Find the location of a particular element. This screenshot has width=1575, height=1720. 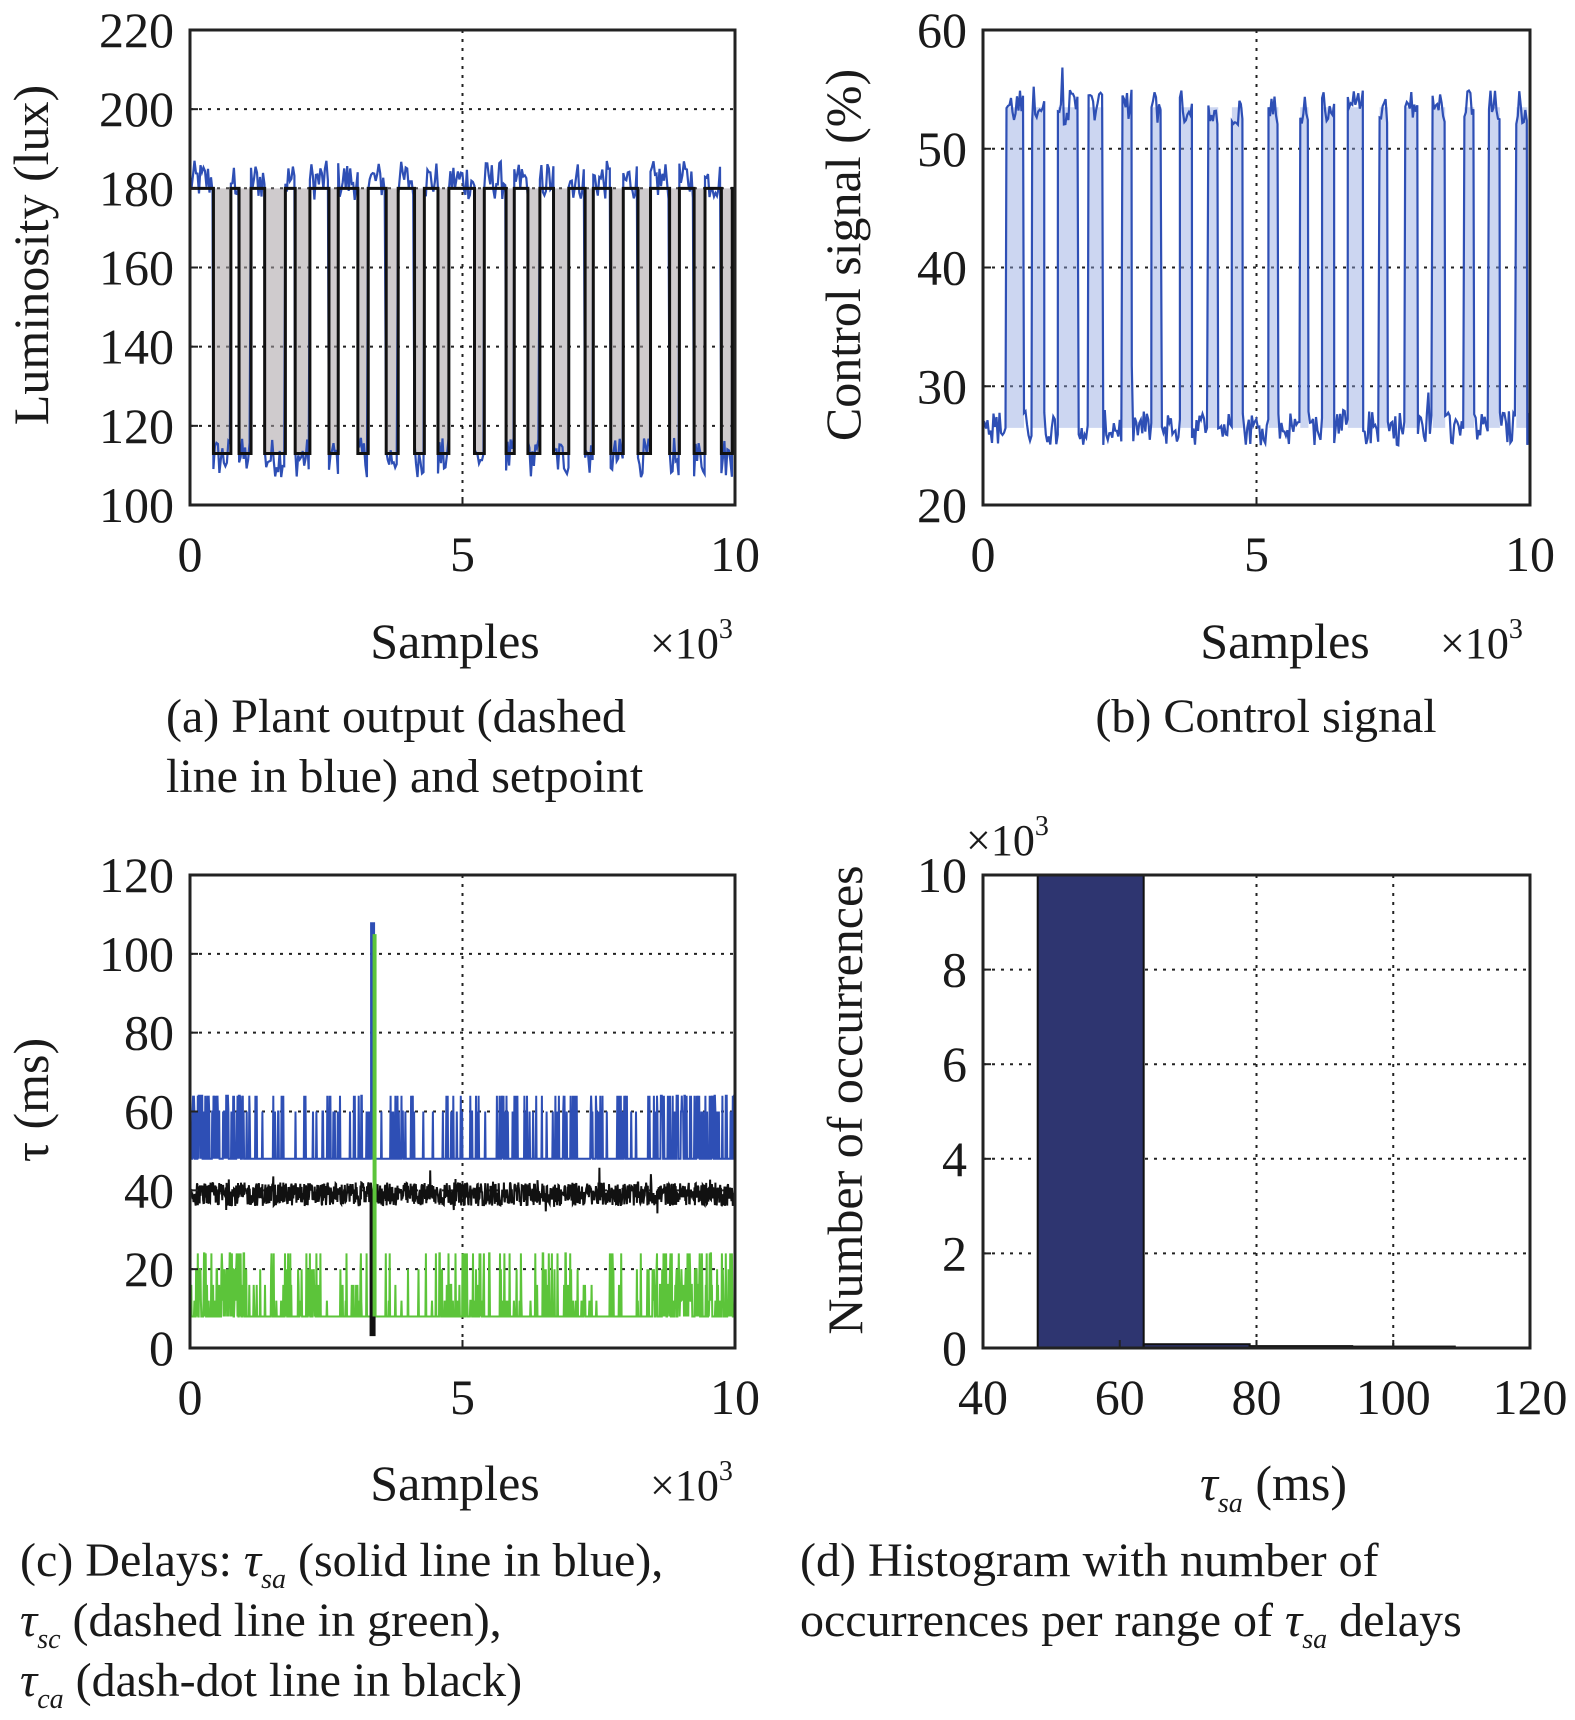

panel-b-grid is located at coordinates (1256, 267).